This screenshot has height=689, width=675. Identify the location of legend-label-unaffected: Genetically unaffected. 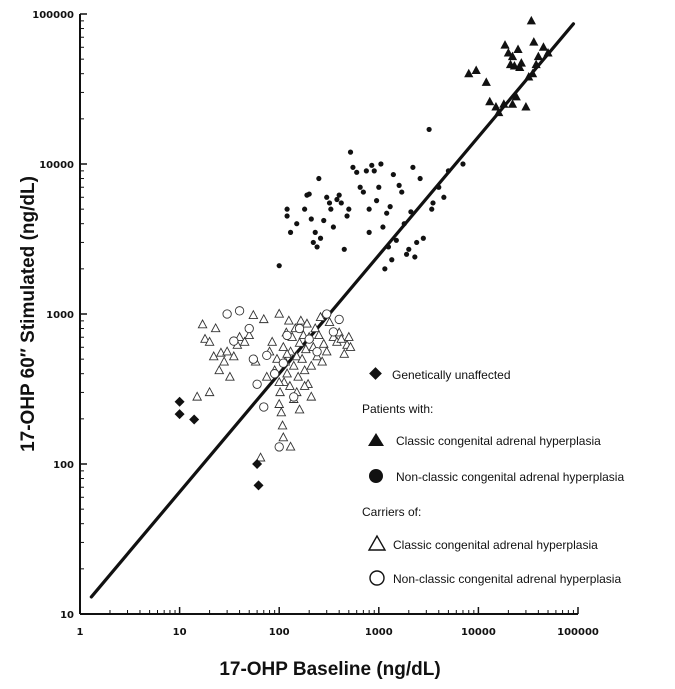
(451, 375).